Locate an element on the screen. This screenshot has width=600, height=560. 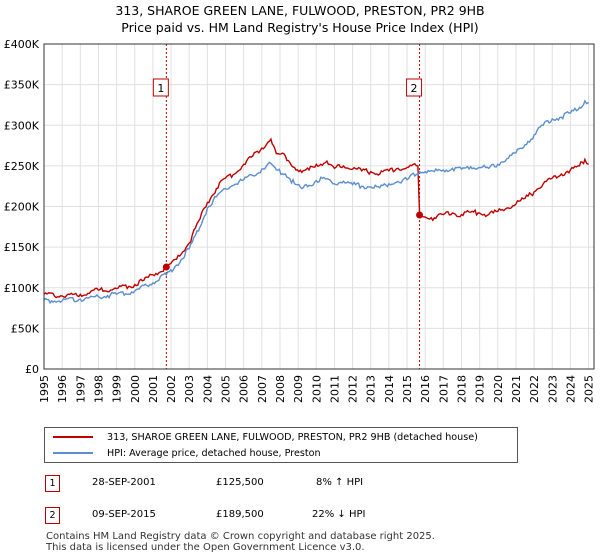
x-tick-label: 2021 is located at coordinates (516, 389).